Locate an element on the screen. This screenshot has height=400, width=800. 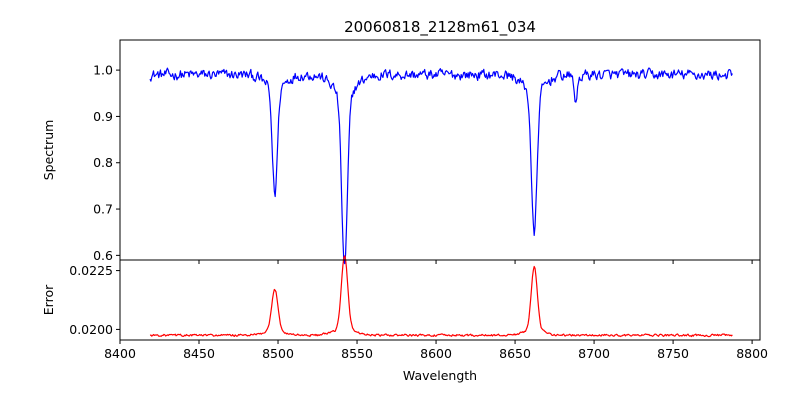
y-tick-label: 0.9 is located at coordinates (103, 116).